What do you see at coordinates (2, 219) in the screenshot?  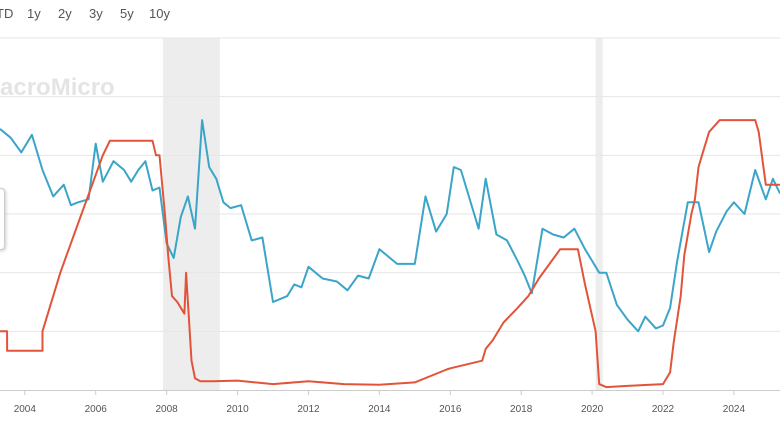 I see `tooltip-edge` at bounding box center [2, 219].